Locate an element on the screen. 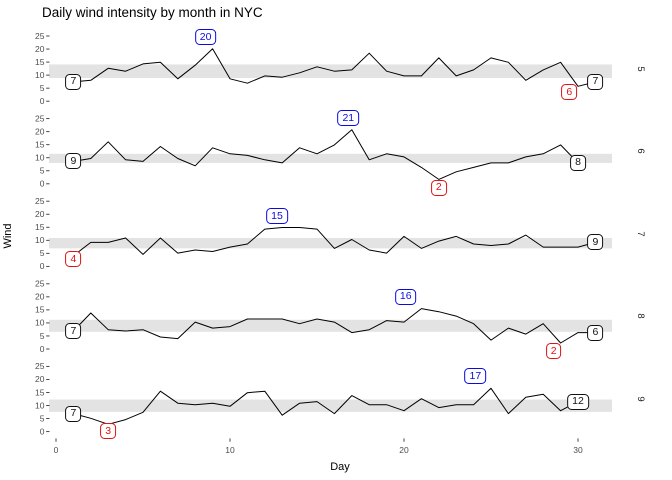 The width and height of the screenshot is (672, 480). facet-strip-month-6: 6 is located at coordinates (640, 151).